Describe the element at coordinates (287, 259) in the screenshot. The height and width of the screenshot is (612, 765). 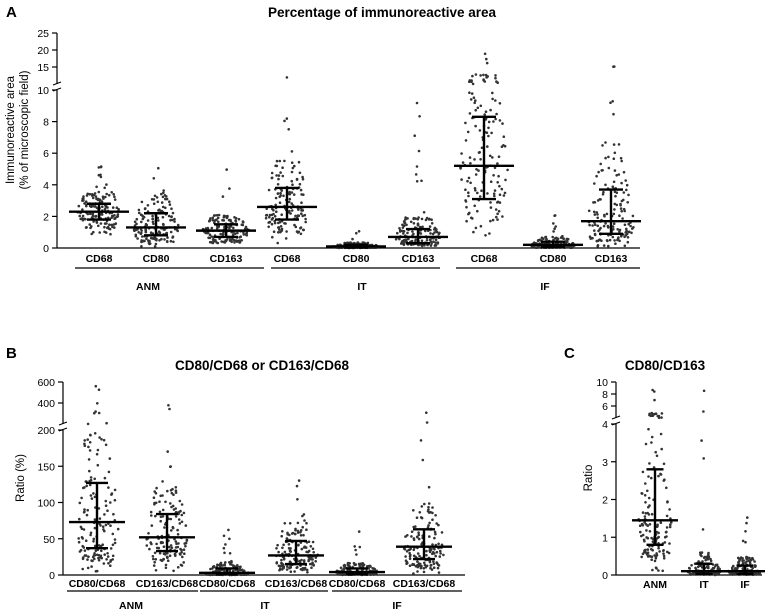
I see `x-category-label: CD68` at that location.